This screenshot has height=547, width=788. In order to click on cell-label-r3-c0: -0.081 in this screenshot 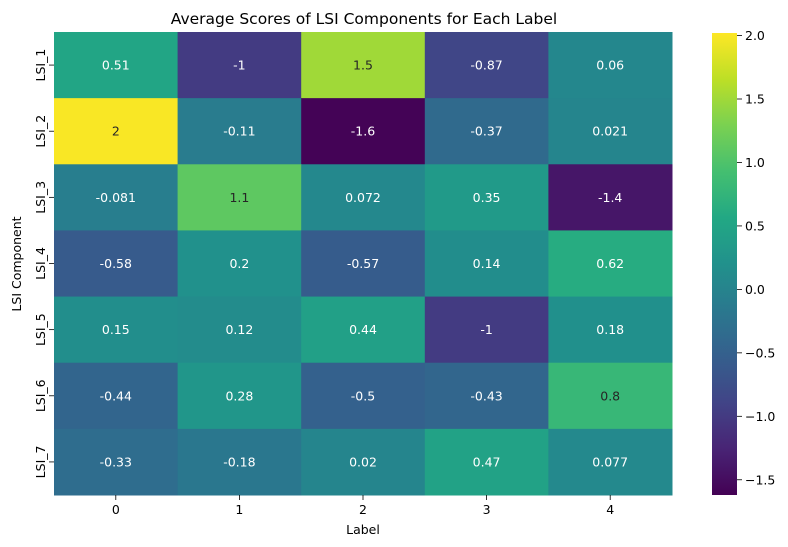, I will do `click(116, 197)`.